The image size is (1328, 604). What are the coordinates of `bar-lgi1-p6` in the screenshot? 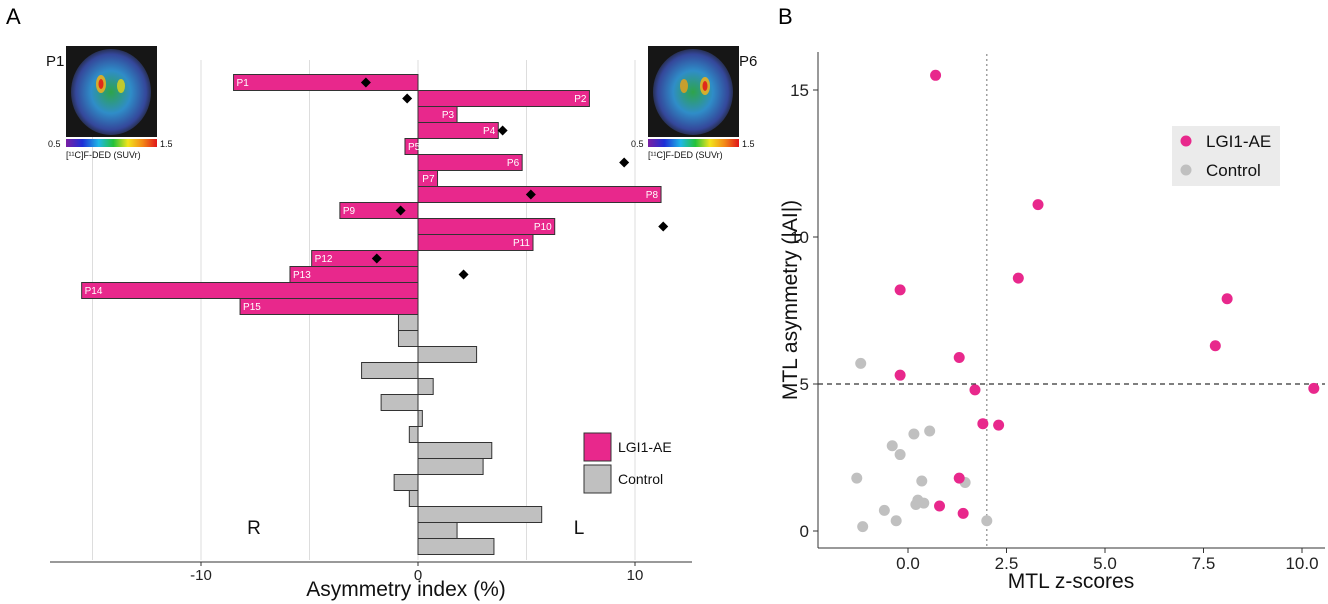 It's located at (470, 162).